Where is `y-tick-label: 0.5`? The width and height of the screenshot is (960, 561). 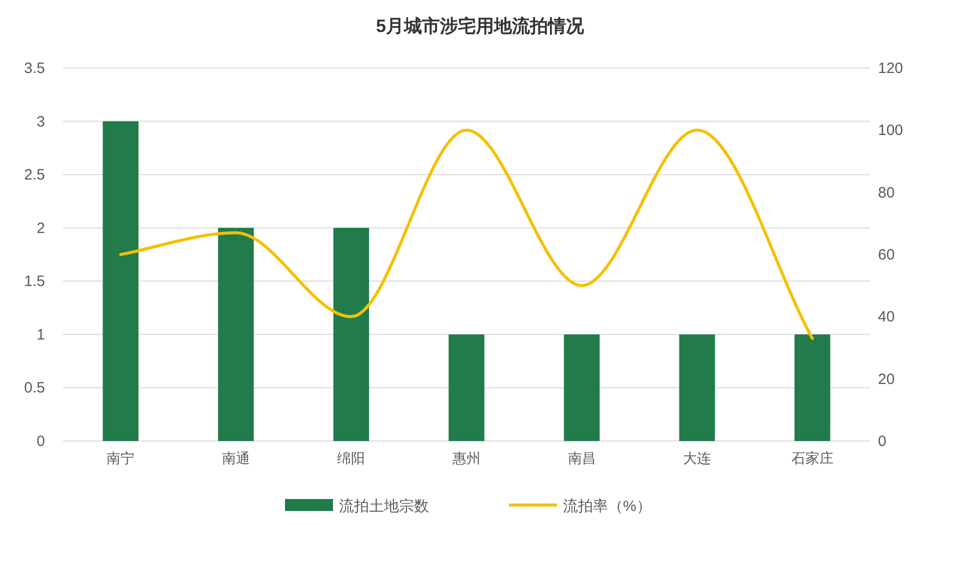
y-tick-label: 0.5 is located at coordinates (34, 388).